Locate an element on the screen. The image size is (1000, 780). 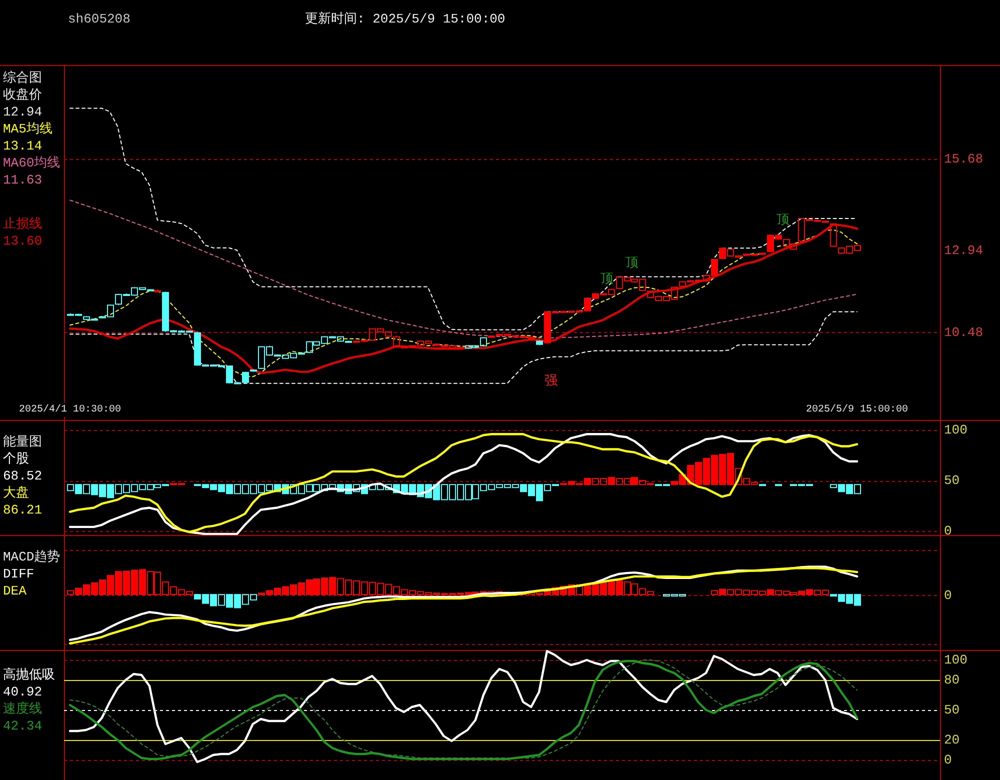
text: 86.21 is located at coordinates (22, 510).